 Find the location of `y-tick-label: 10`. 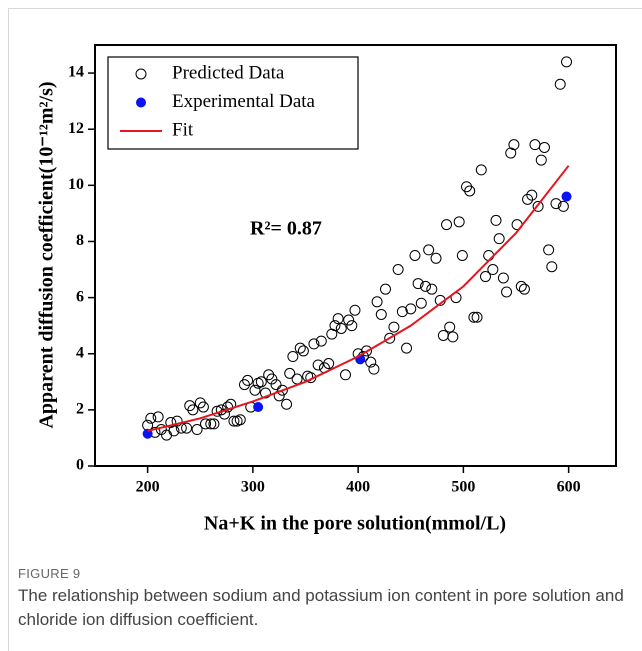

y-tick-label: 10 is located at coordinates (76, 184).